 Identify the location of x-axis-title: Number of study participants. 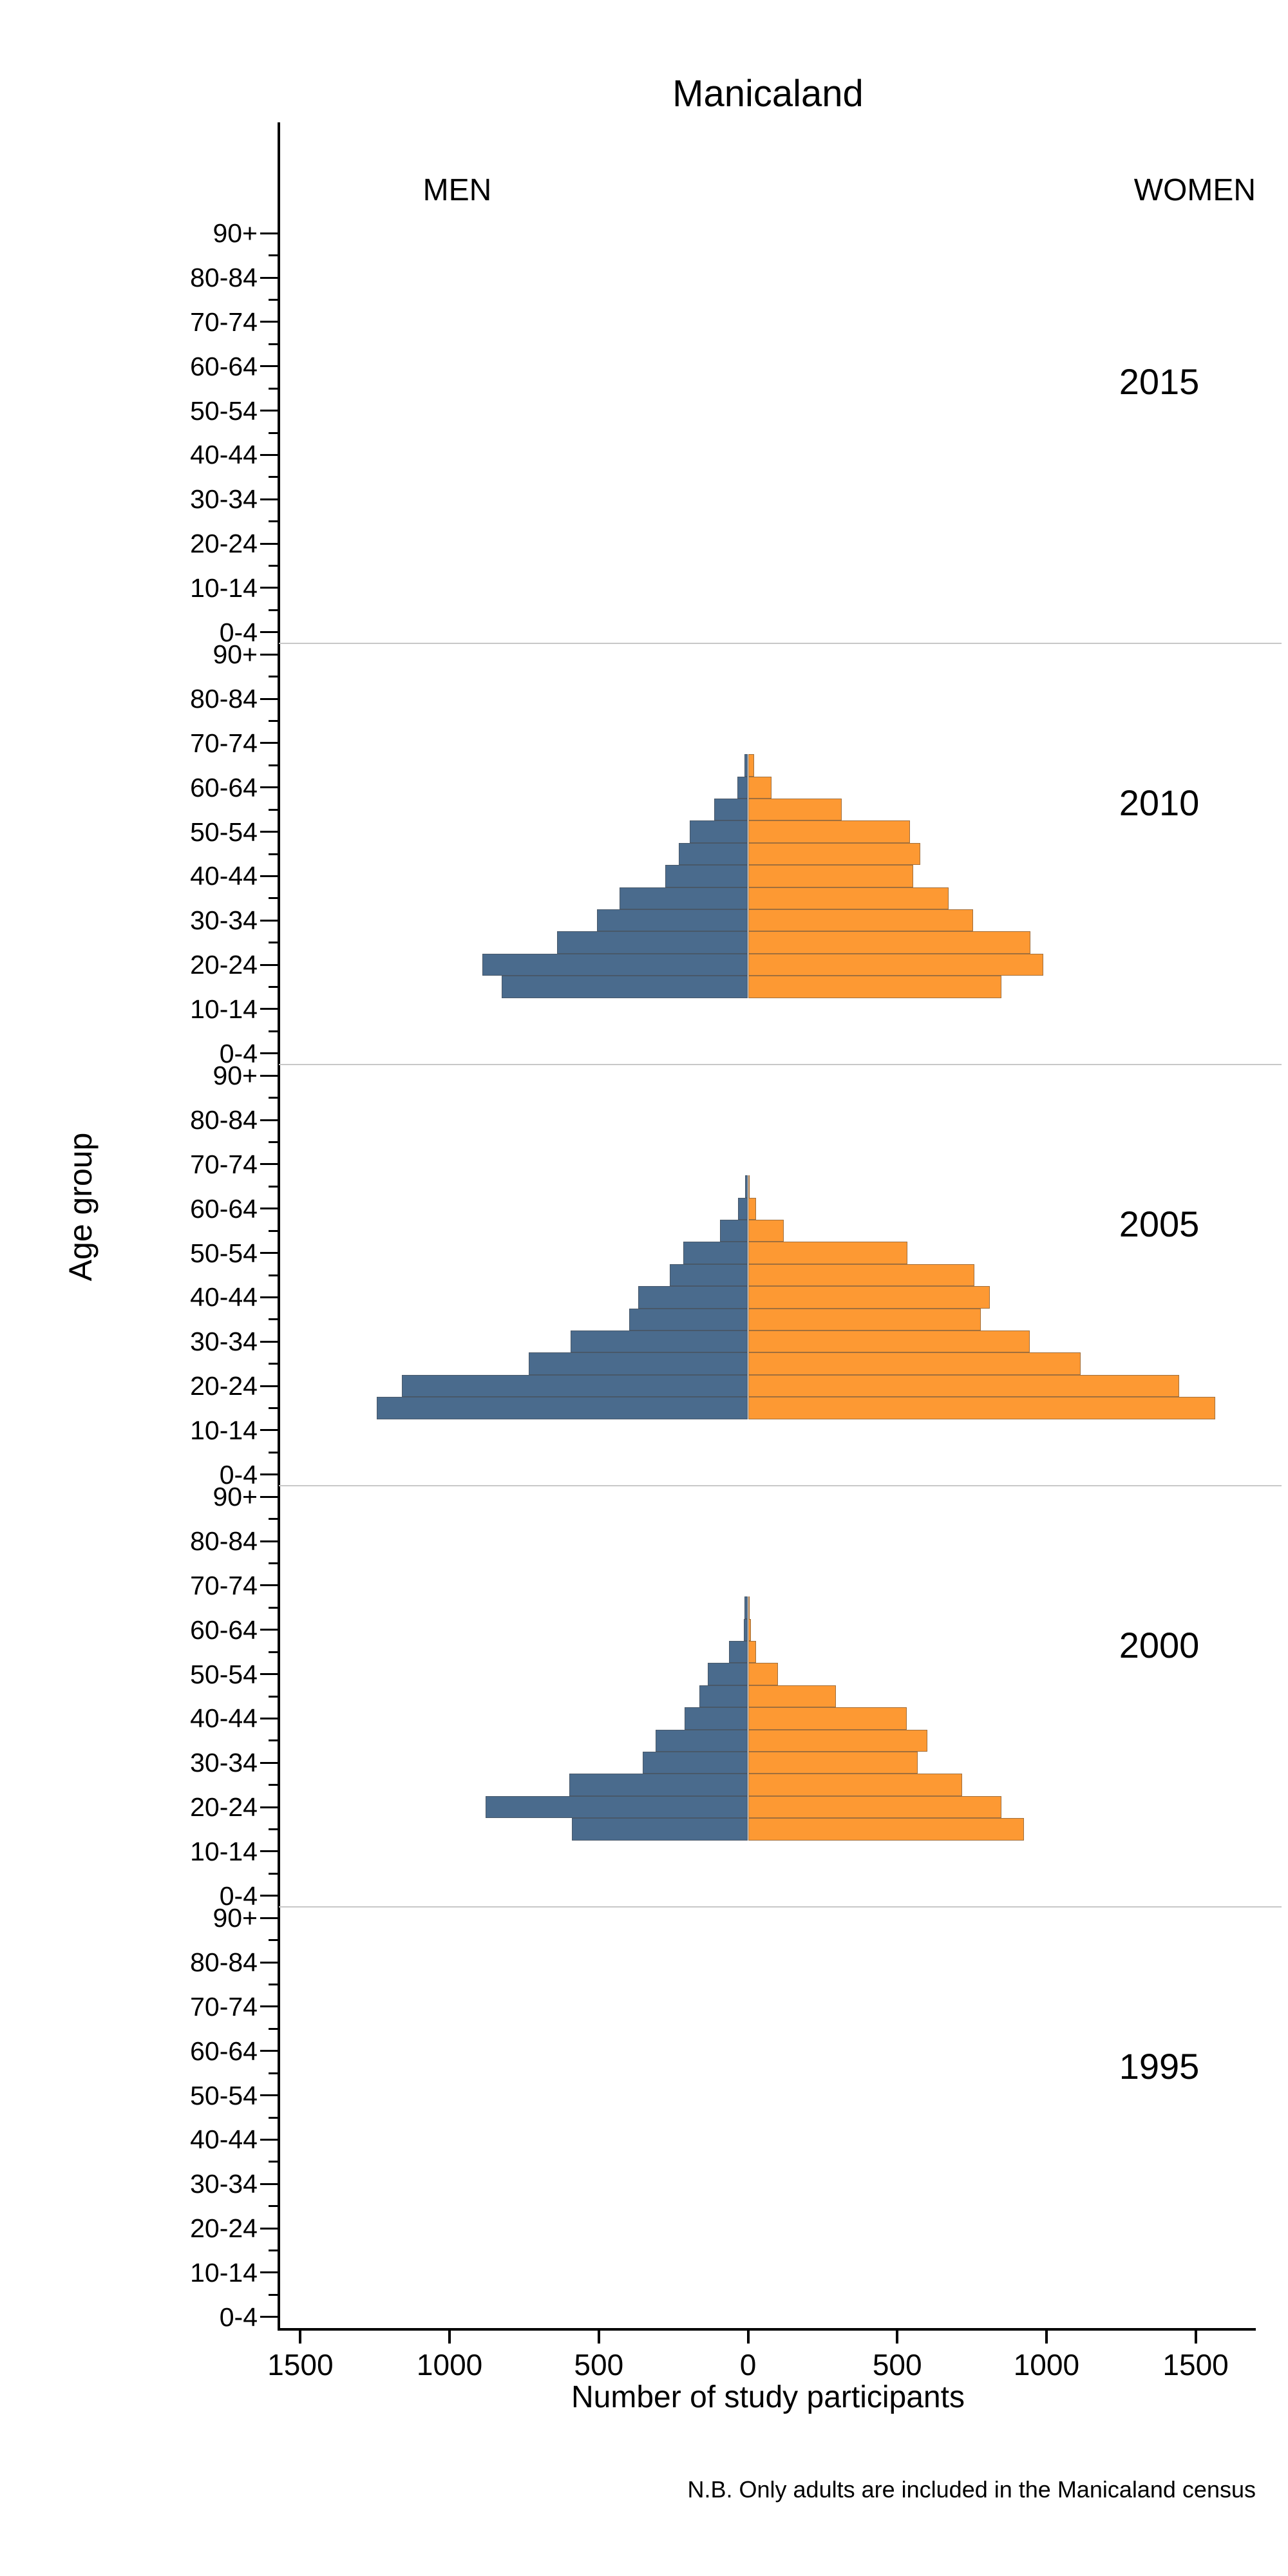
(768, 2397).